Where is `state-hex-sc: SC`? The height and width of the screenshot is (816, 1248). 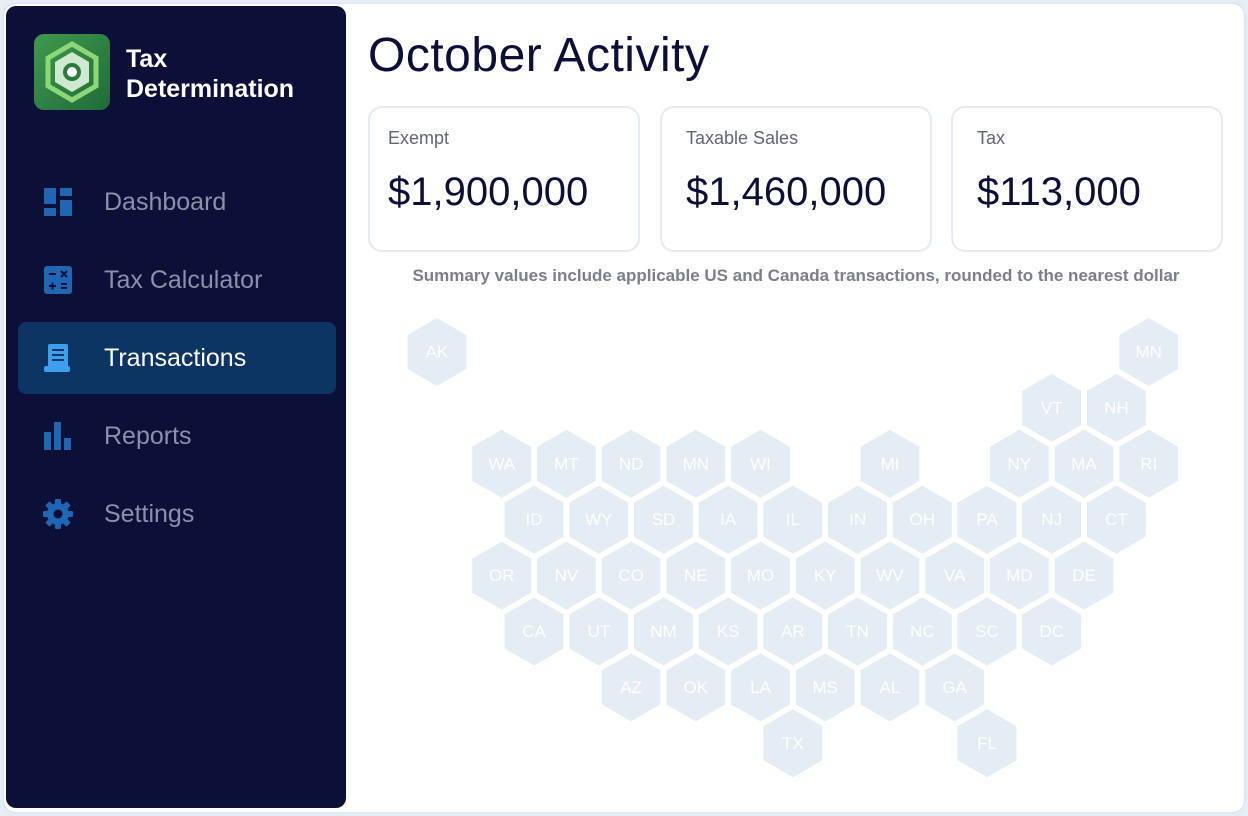 state-hex-sc: SC is located at coordinates (987, 631).